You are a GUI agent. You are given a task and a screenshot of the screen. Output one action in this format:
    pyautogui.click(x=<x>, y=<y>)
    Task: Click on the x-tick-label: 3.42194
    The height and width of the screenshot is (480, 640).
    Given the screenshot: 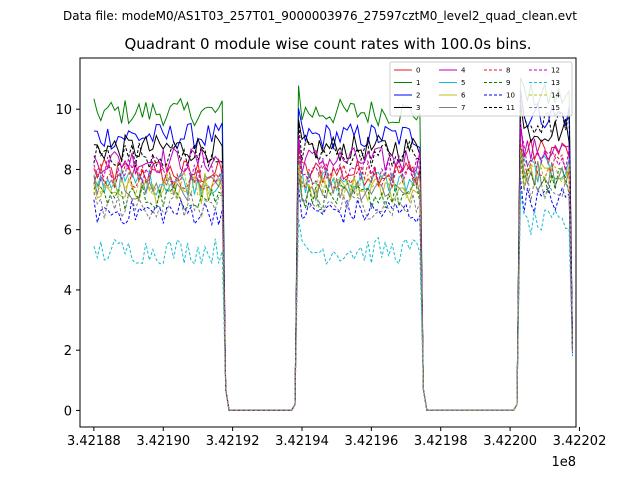 What is the action you would take?
    pyautogui.click(x=302, y=441)
    